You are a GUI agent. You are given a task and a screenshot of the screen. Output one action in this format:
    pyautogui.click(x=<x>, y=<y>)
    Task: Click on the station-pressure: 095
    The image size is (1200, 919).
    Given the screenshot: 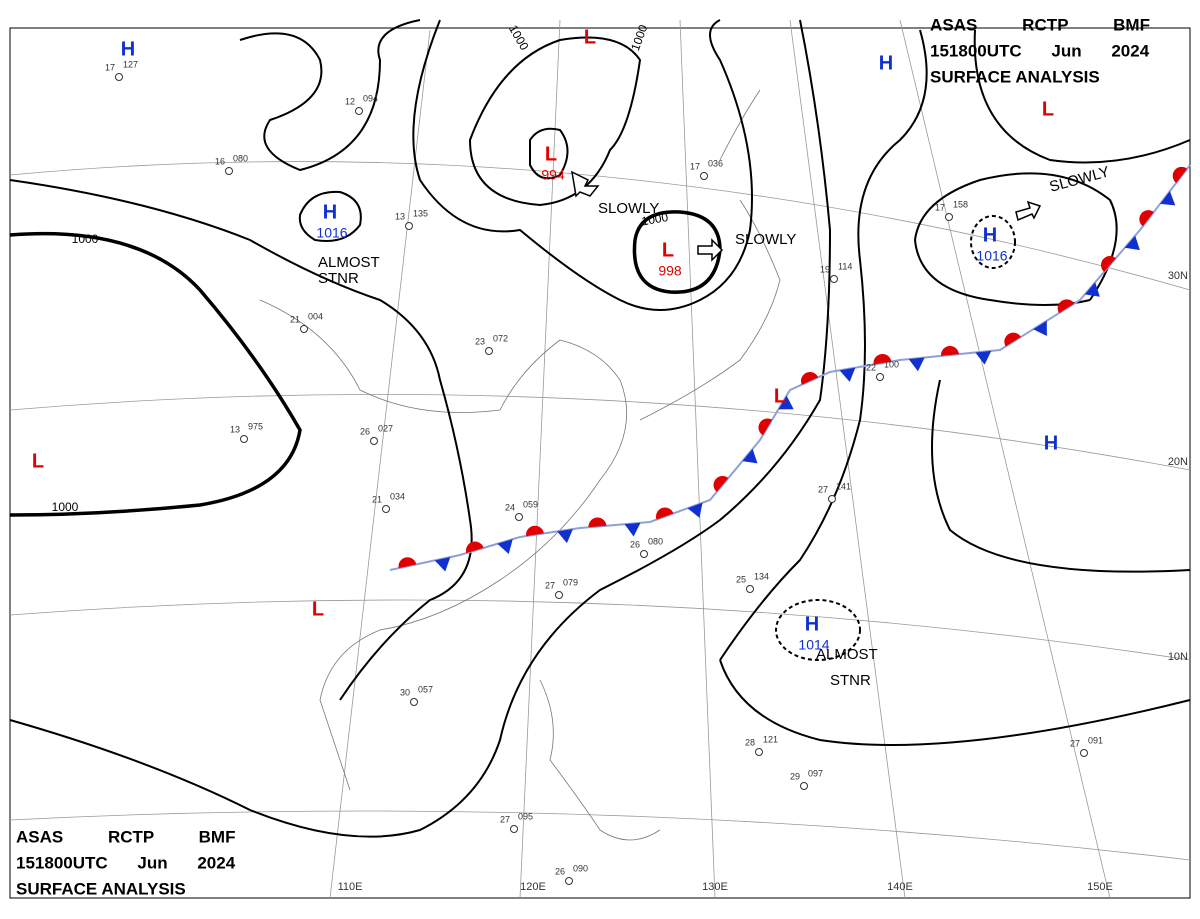 What is the action you would take?
    pyautogui.click(x=525, y=816)
    